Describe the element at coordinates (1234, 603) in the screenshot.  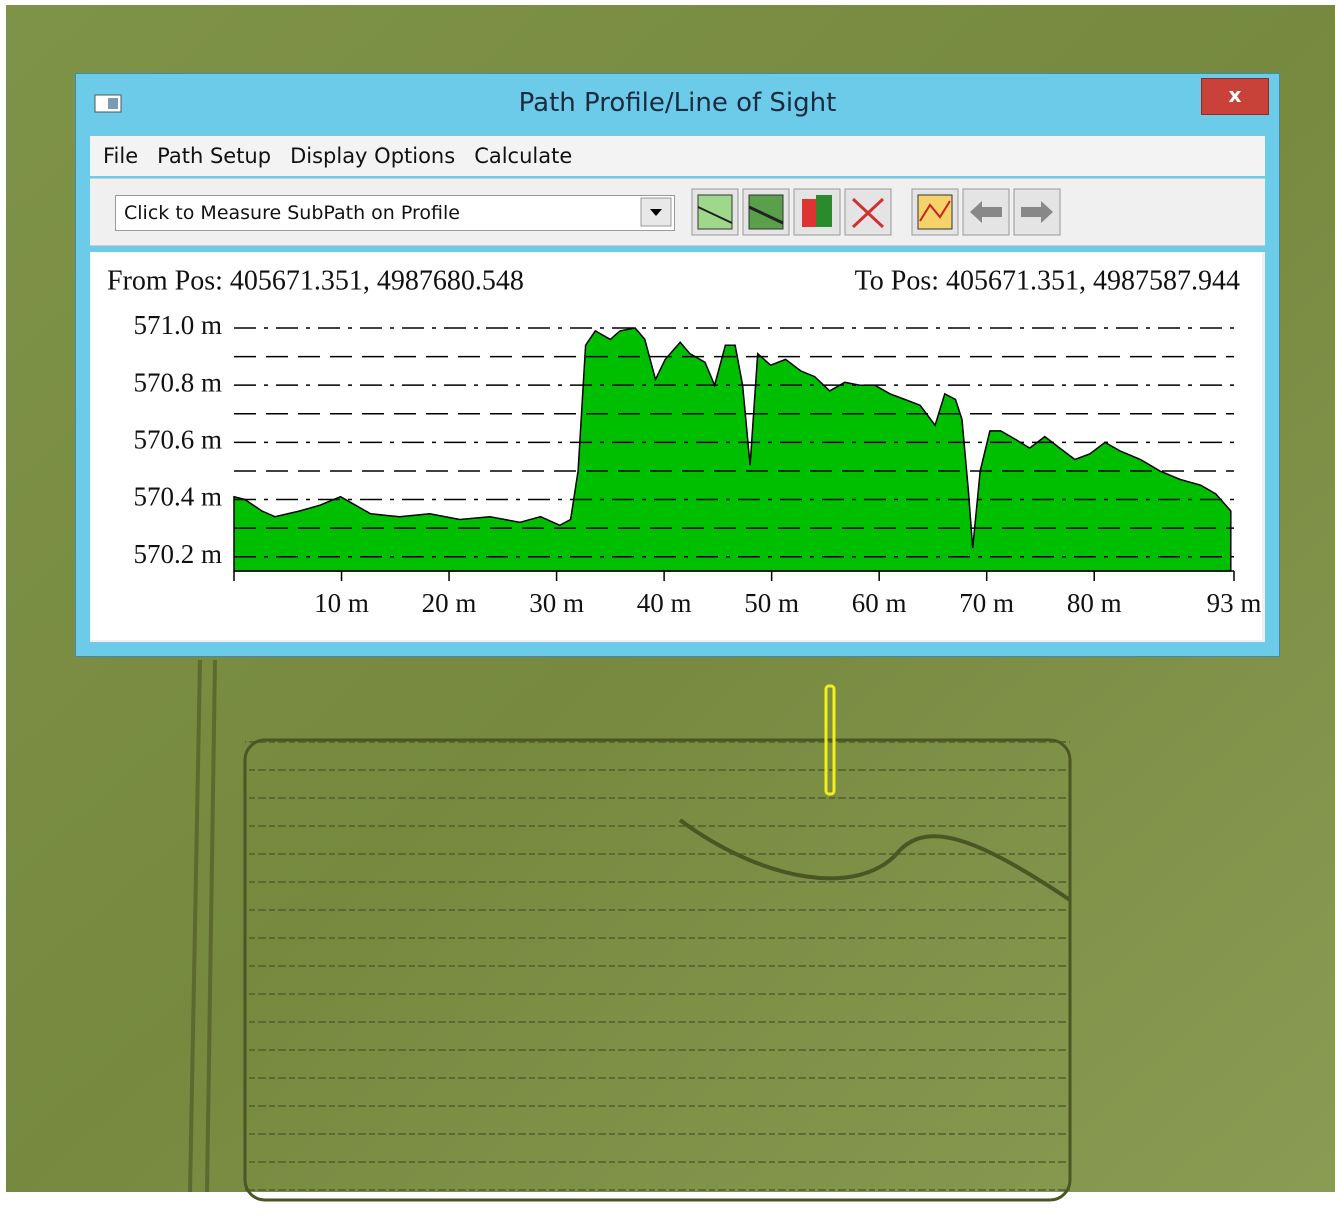
I see `x-tick-label: 93 m` at that location.